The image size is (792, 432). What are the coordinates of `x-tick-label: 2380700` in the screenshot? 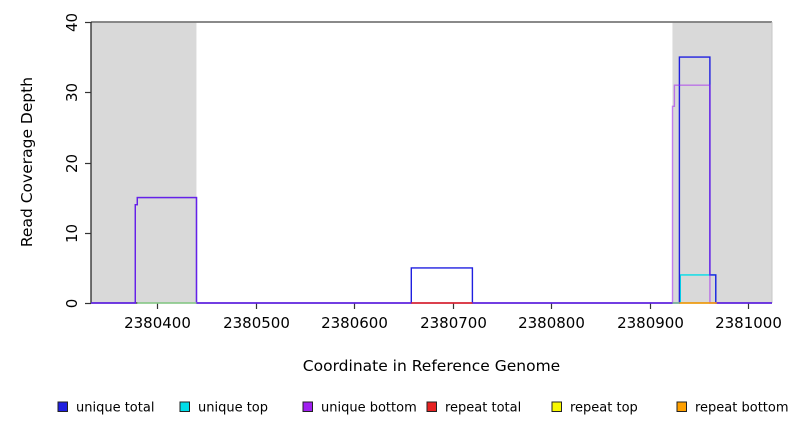 It's located at (453, 323).